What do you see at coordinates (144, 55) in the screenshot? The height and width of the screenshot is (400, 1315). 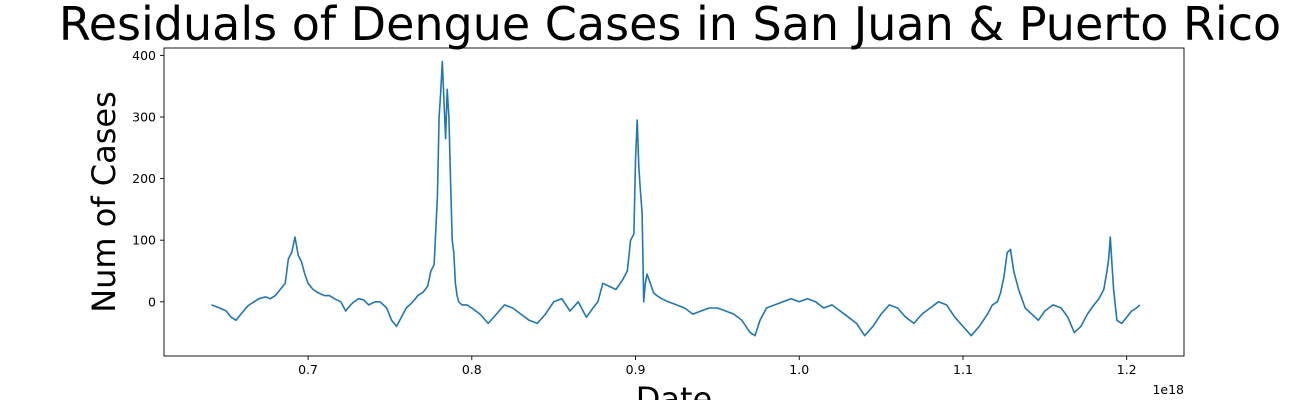 I see `y-tick-label: 400` at bounding box center [144, 55].